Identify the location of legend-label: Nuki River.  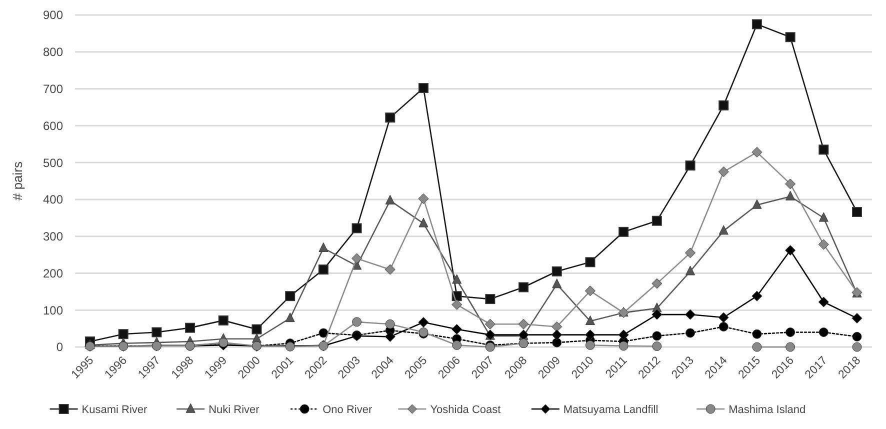
(234, 410).